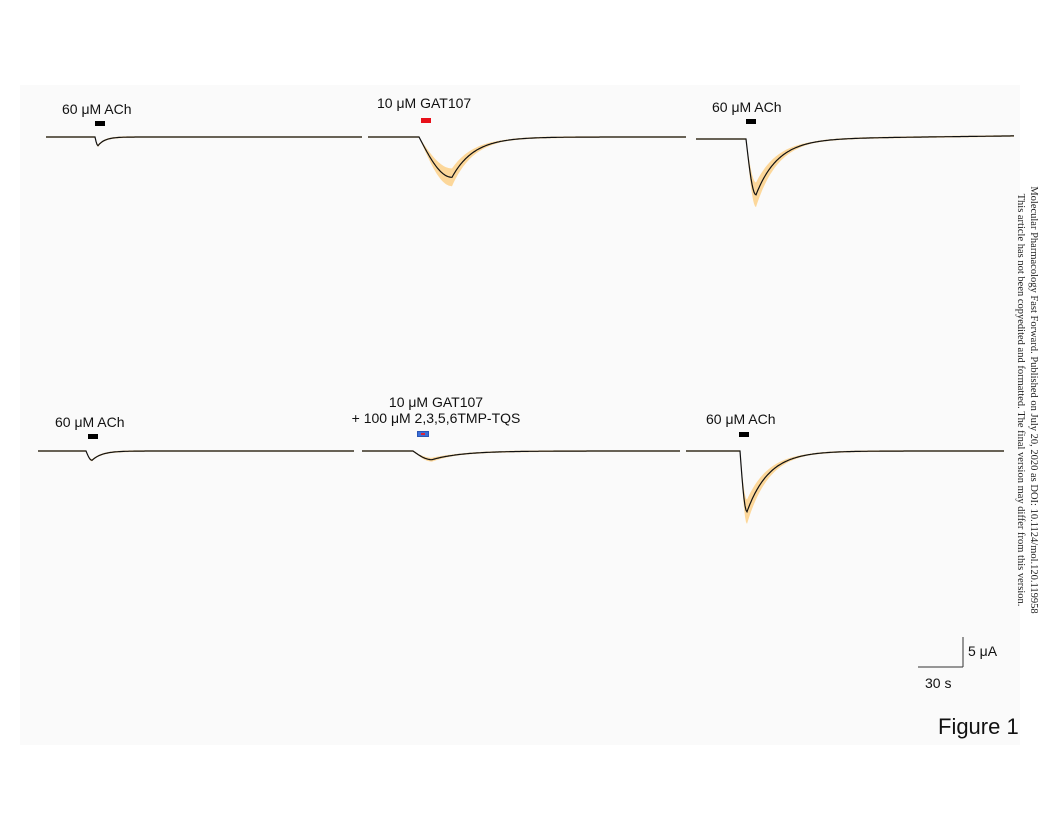  Describe the element at coordinates (90, 422) in the screenshot. I see `label-bottom-ach-1: 60 μM ACh` at that location.